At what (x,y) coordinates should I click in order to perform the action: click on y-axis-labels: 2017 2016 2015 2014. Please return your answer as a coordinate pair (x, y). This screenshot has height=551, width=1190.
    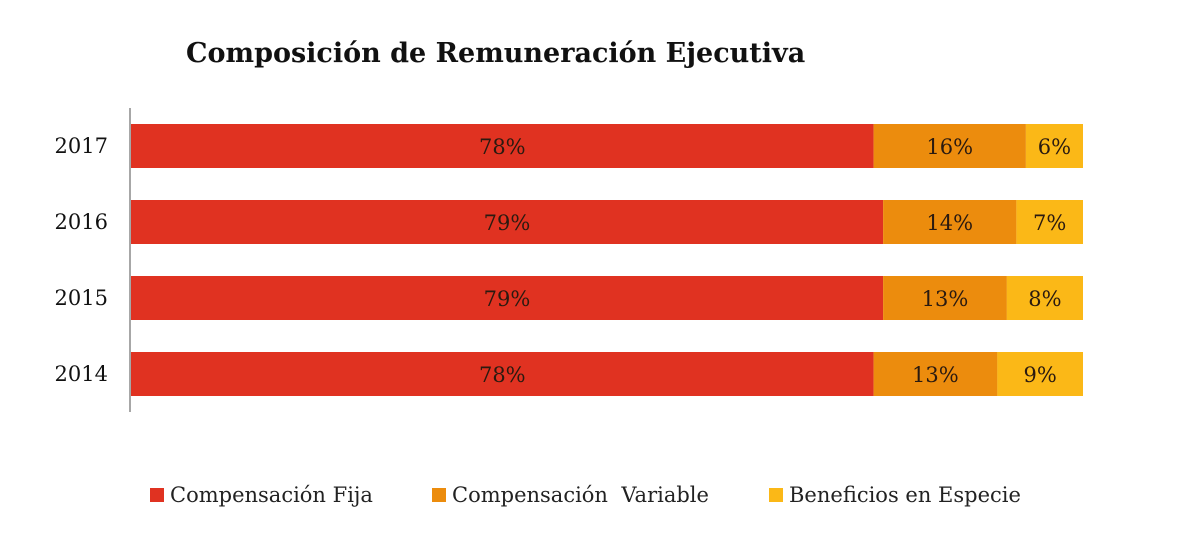
    Looking at the image, I should click on (81, 260).